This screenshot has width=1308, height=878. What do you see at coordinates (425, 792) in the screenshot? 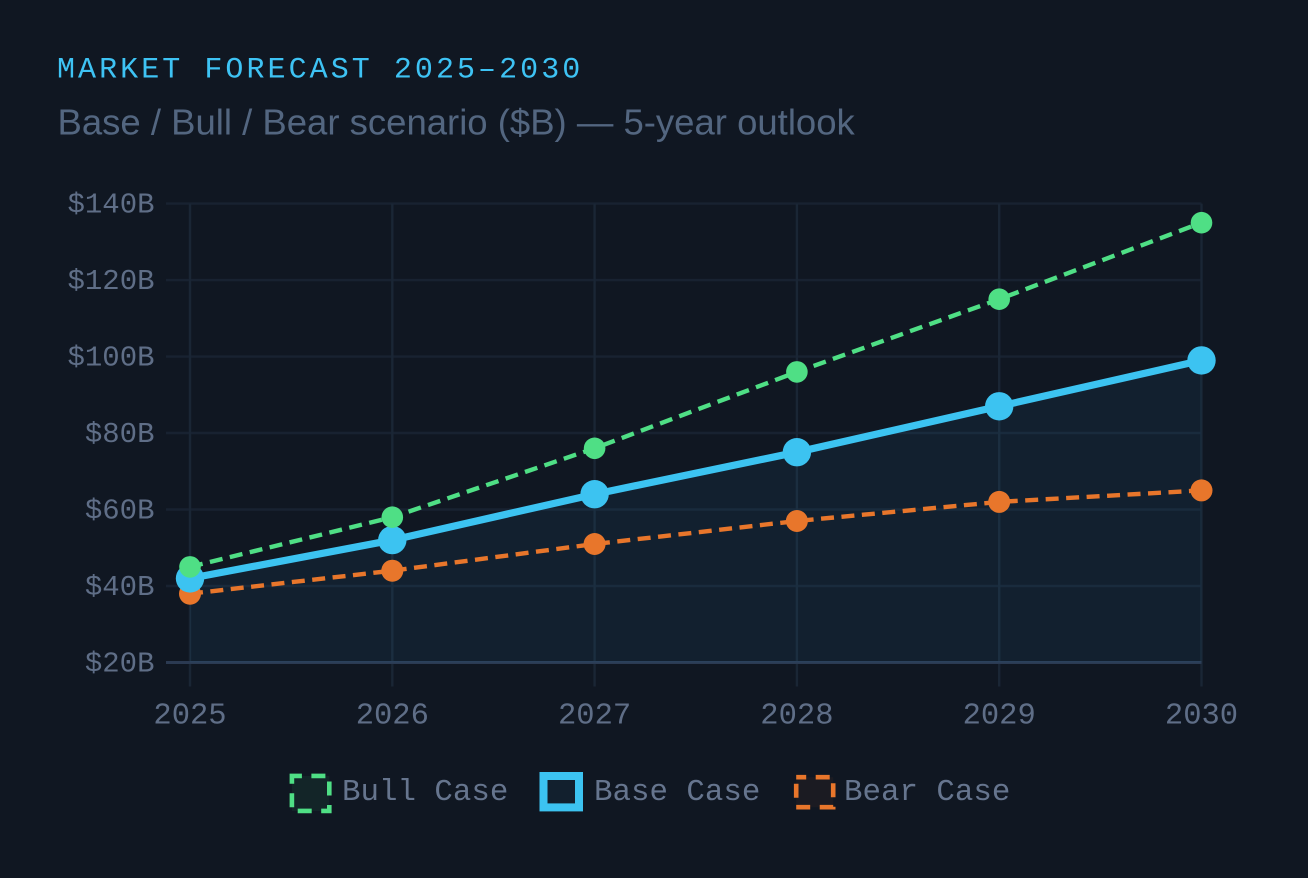
I see `svg-text: Bull Case` at bounding box center [425, 792].